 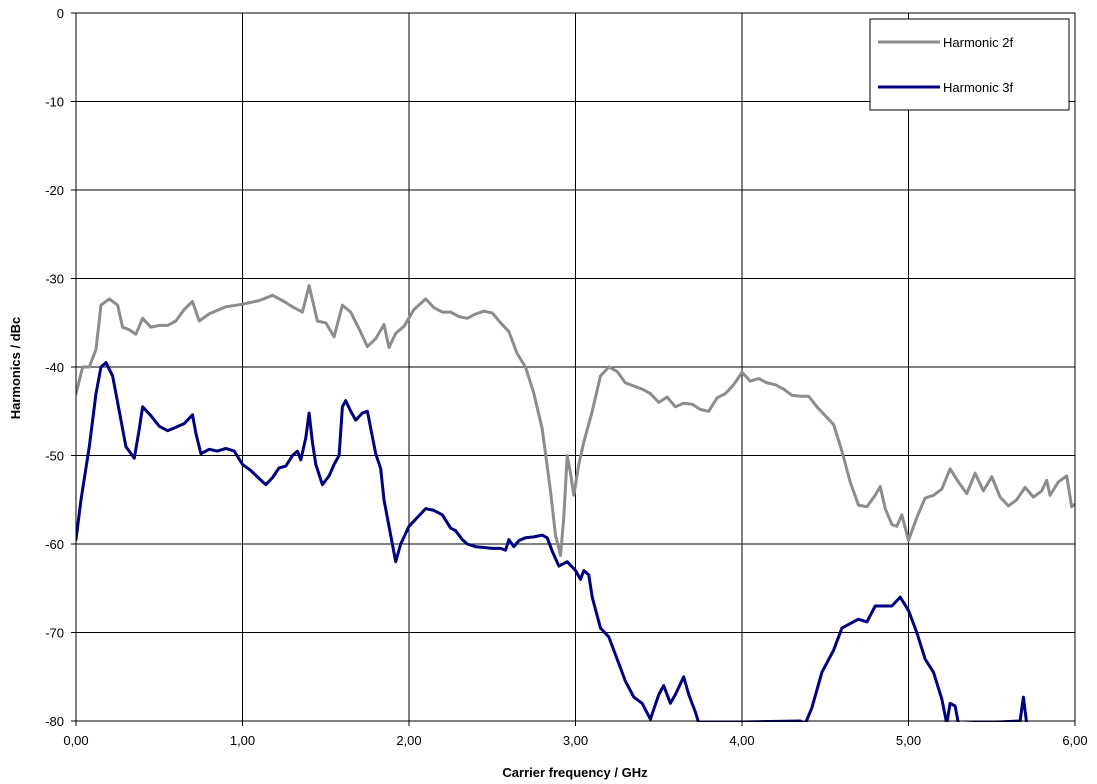 What do you see at coordinates (408, 740) in the screenshot?
I see `x-tick-label: 2,00` at bounding box center [408, 740].